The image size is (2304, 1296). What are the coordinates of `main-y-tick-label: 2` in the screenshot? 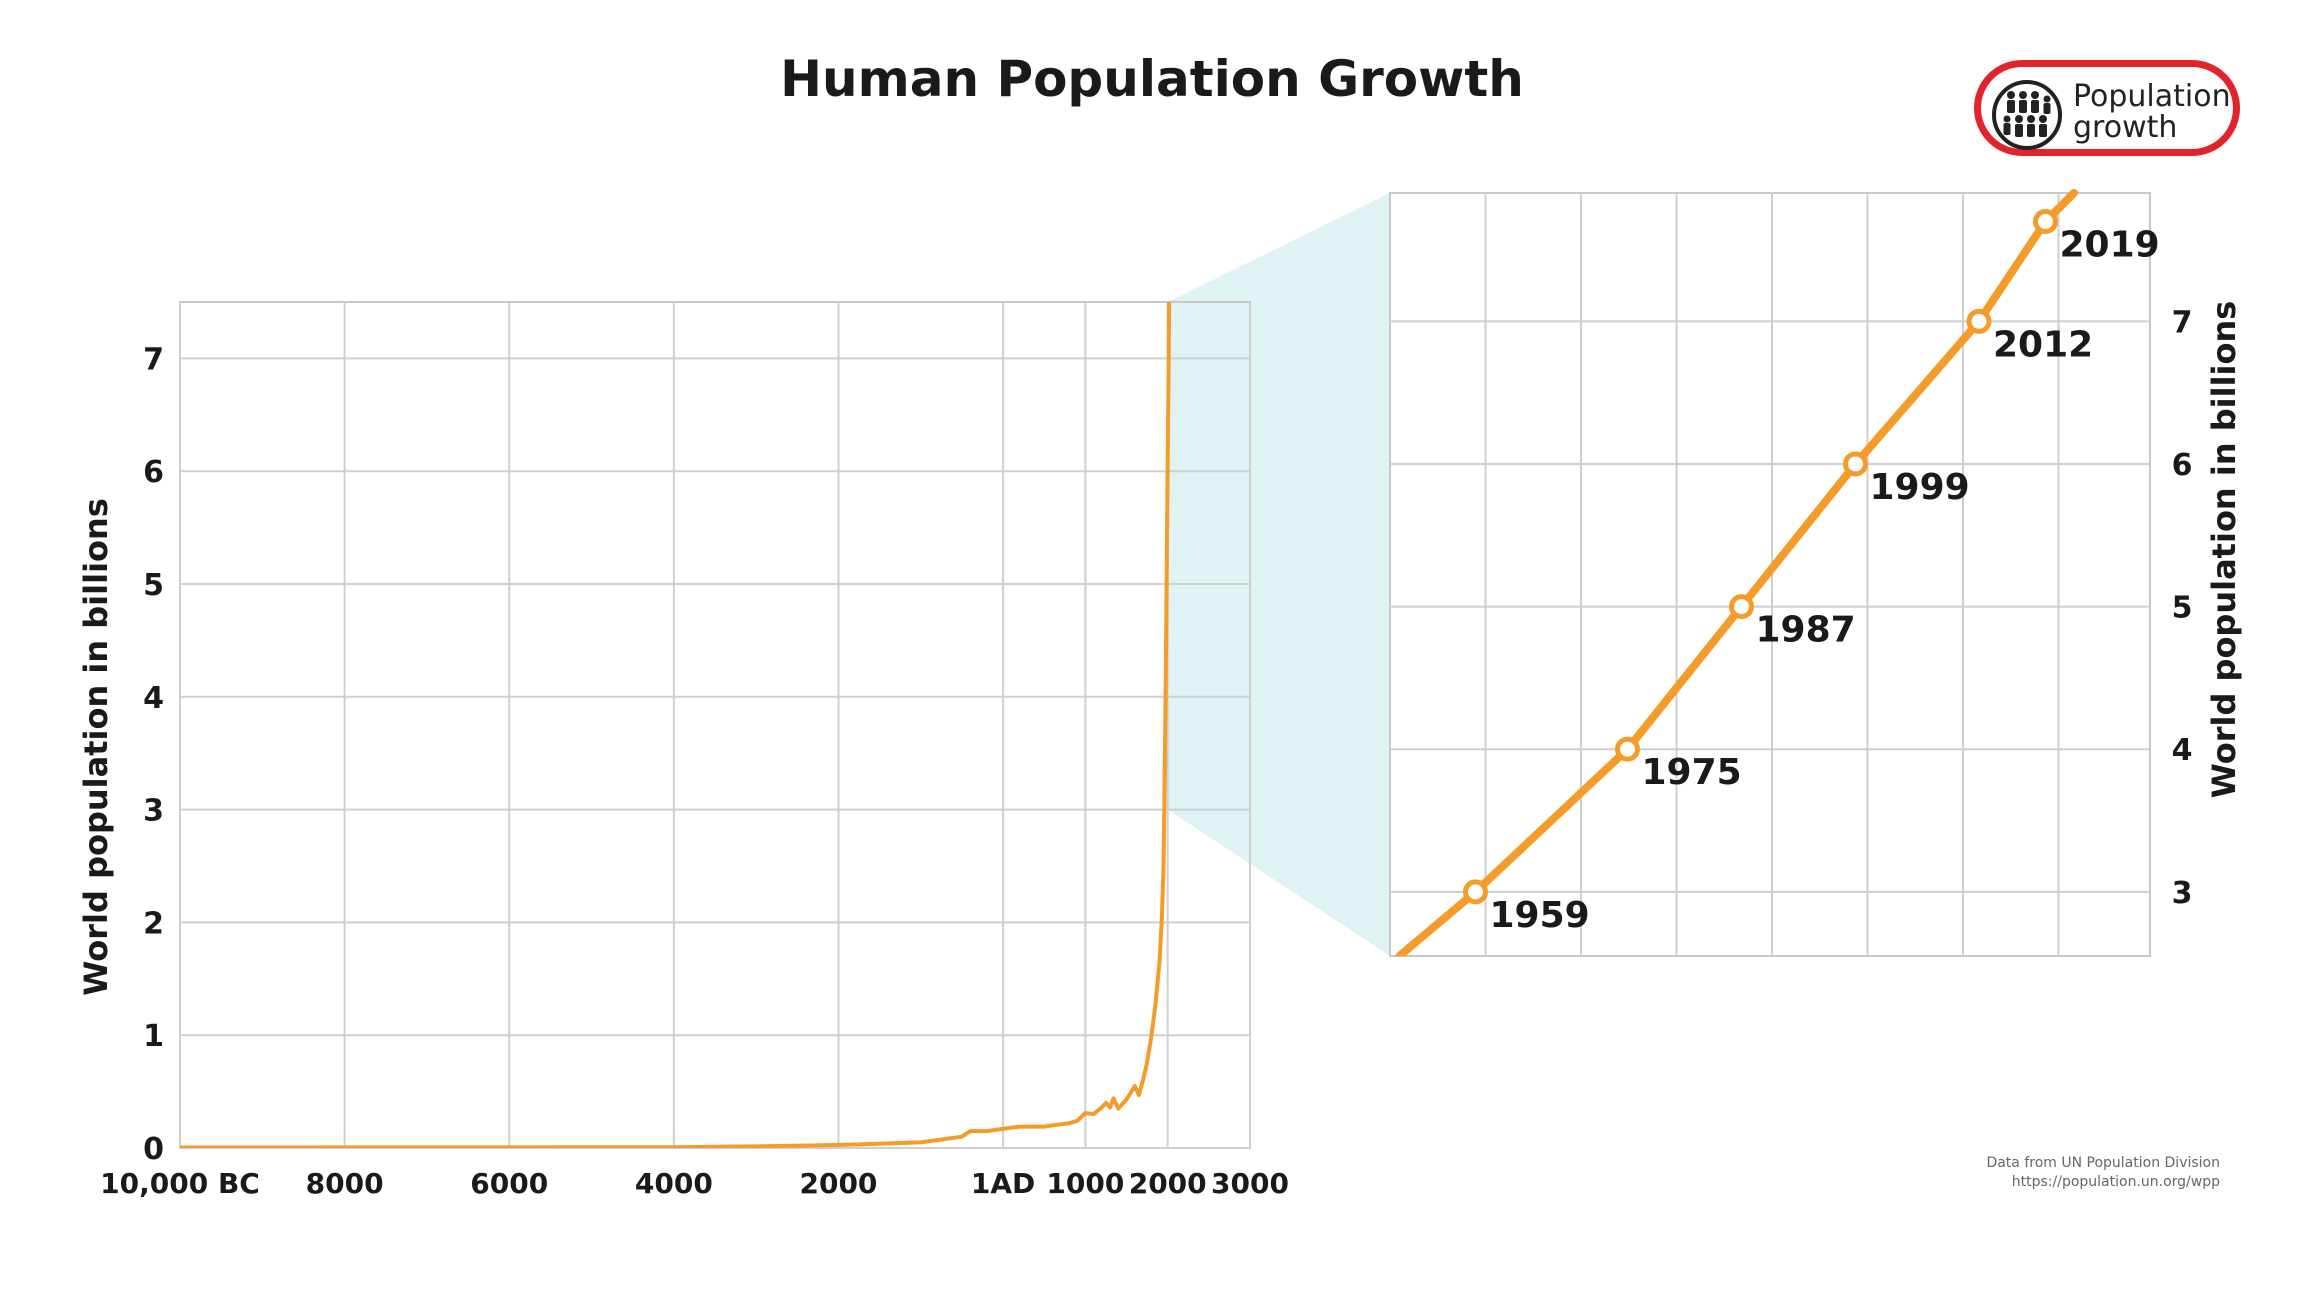 It's located at (153, 923).